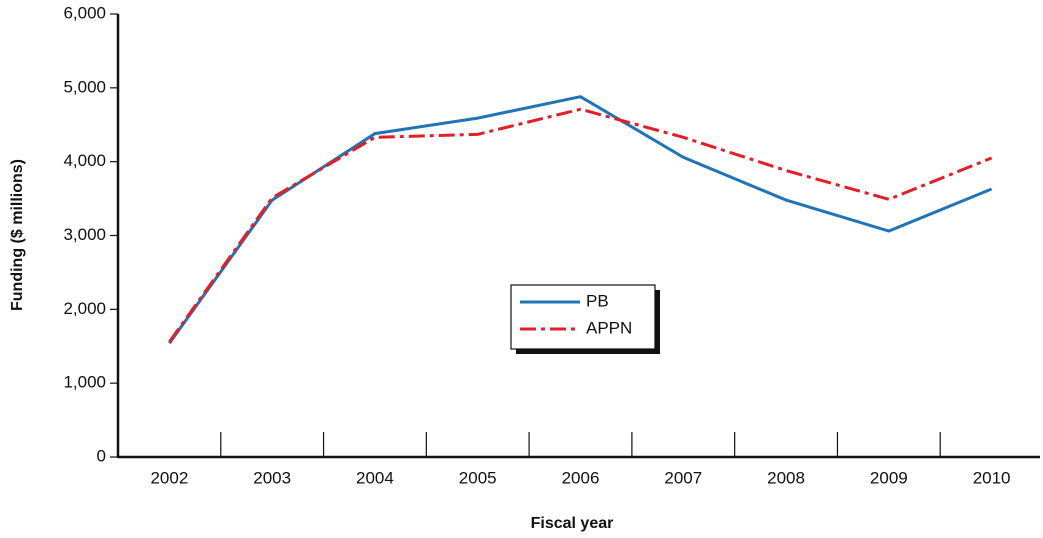 The height and width of the screenshot is (538, 1043). I want to click on y-tick-label: 4,000, so click(84, 160).